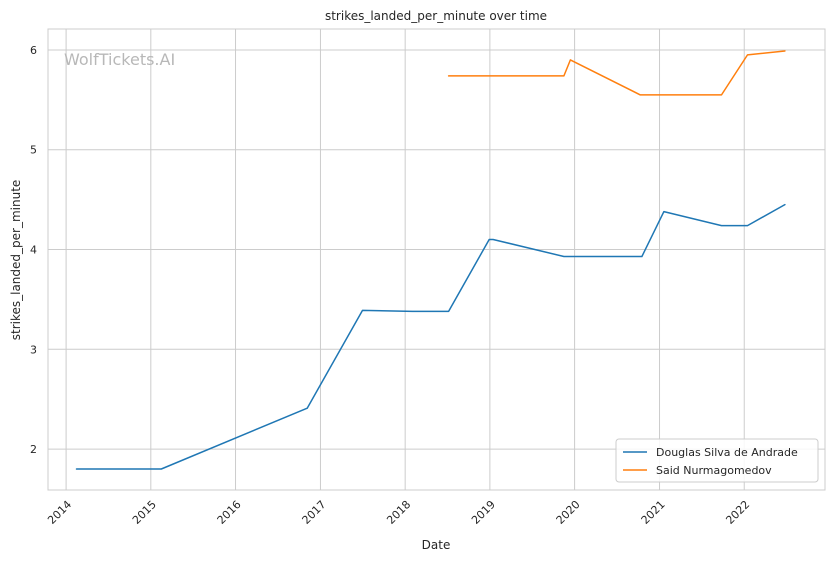 The width and height of the screenshot is (832, 561). I want to click on chart-title: strikes_landed_per_minute over time, so click(436, 16).